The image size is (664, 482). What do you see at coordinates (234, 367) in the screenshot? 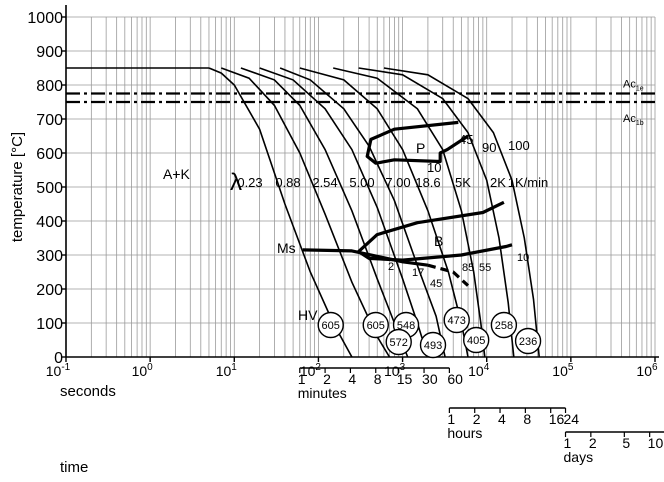
I see `x-tick-label-exp: 1` at bounding box center [234, 367].